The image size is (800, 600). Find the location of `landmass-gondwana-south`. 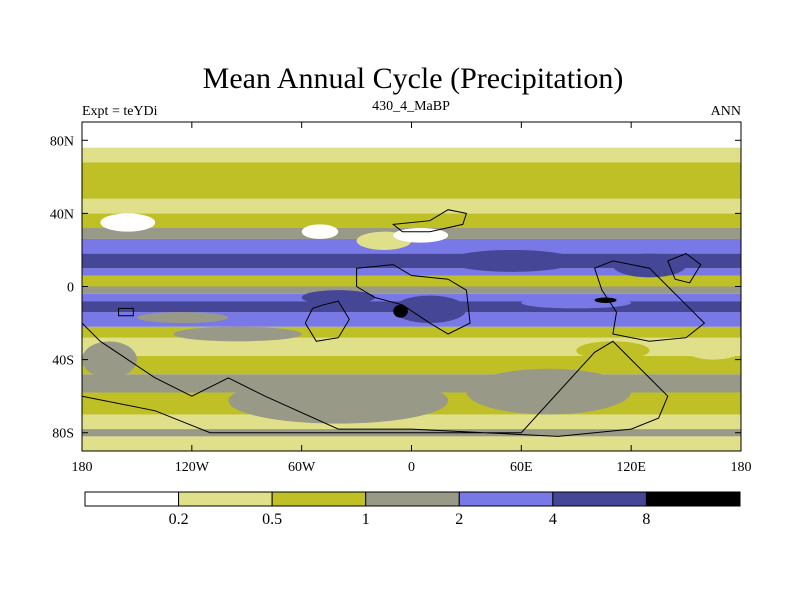

landmass-gondwana-south is located at coordinates (375, 379).